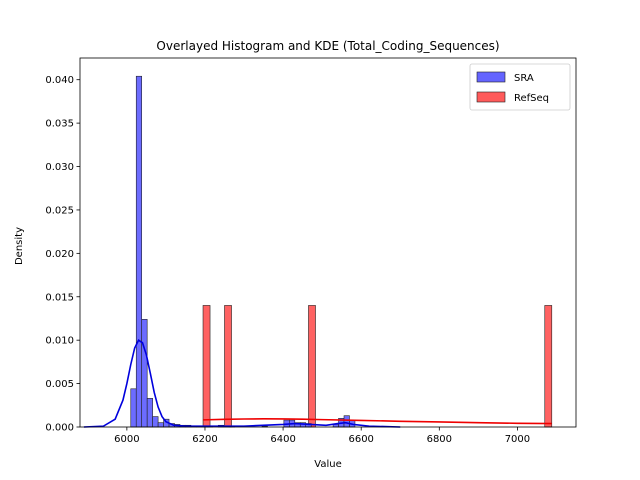 Image resolution: width=640 pixels, height=480 pixels. I want to click on x-tick-label-3: 6600, so click(360, 439).